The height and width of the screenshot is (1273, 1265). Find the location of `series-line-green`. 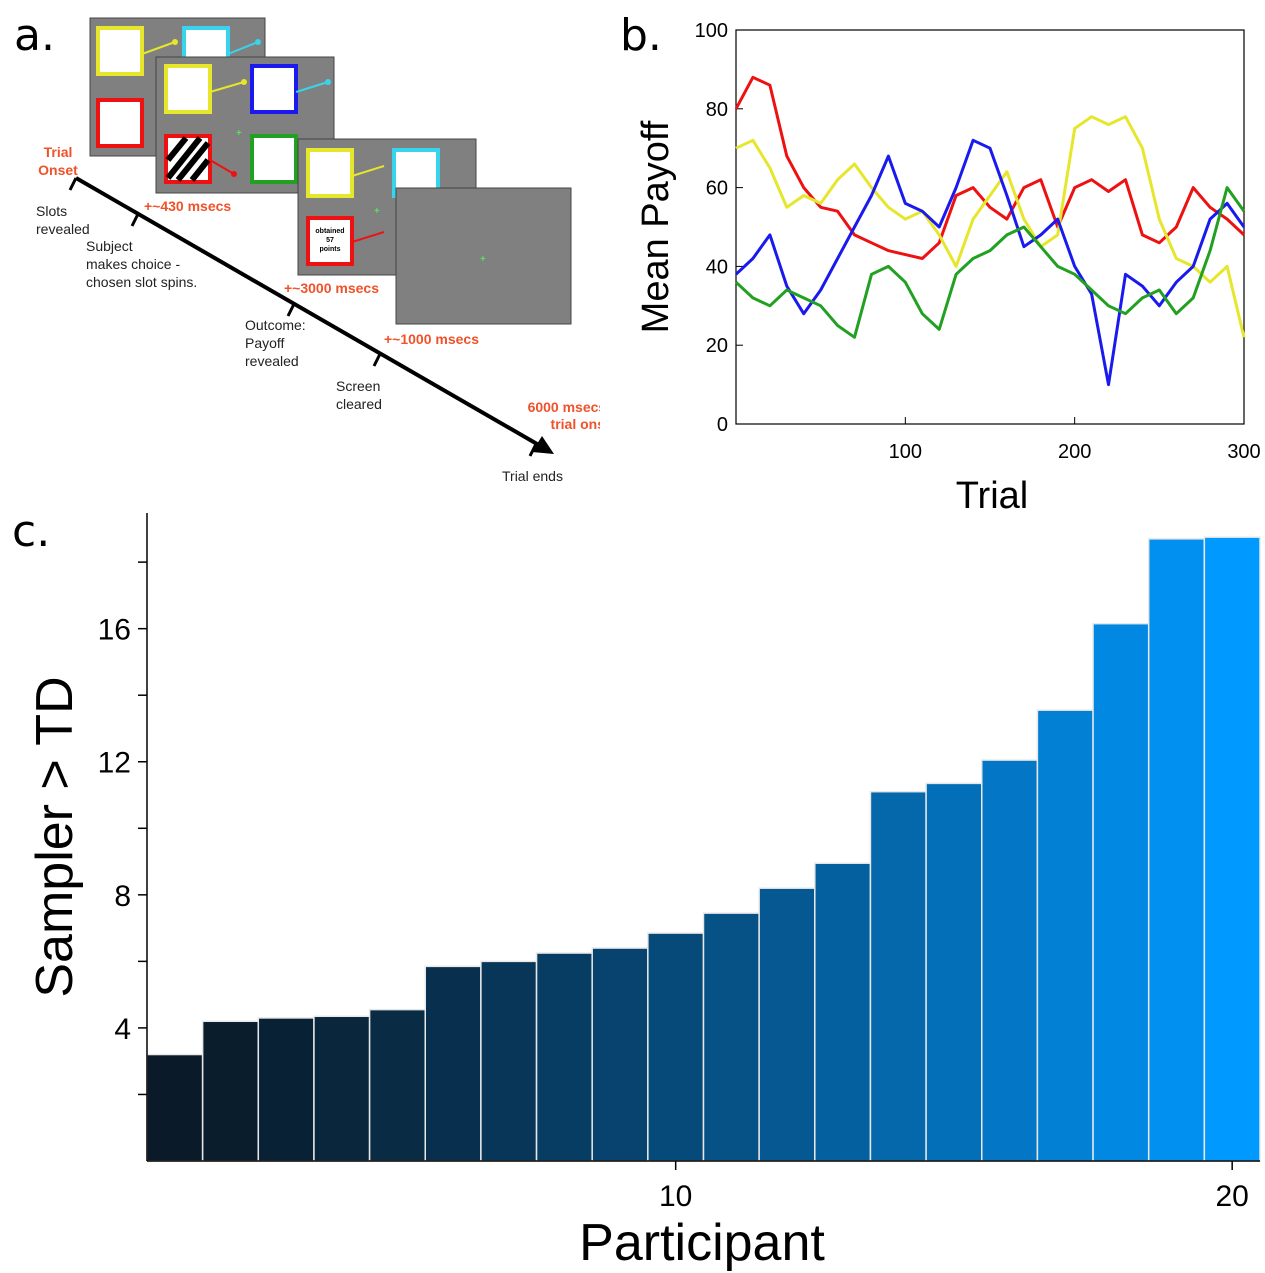

series-line-green is located at coordinates (990, 262).